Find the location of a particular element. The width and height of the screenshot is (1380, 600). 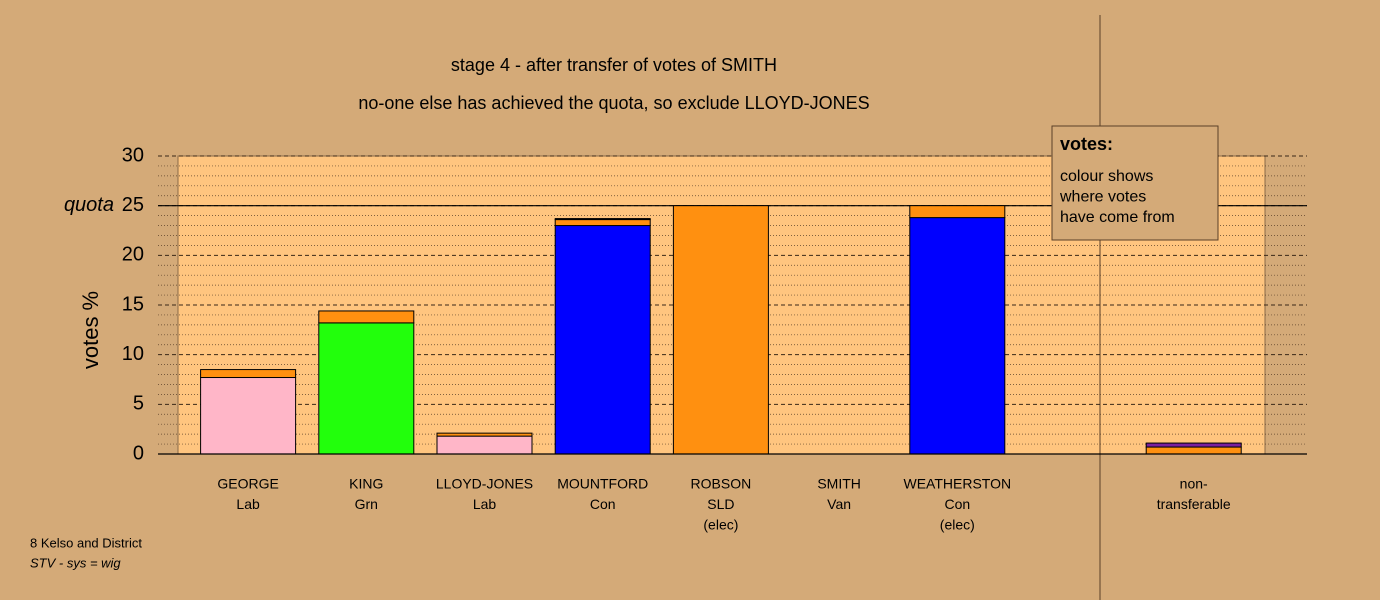

legend-title: votes: is located at coordinates (1086, 144).